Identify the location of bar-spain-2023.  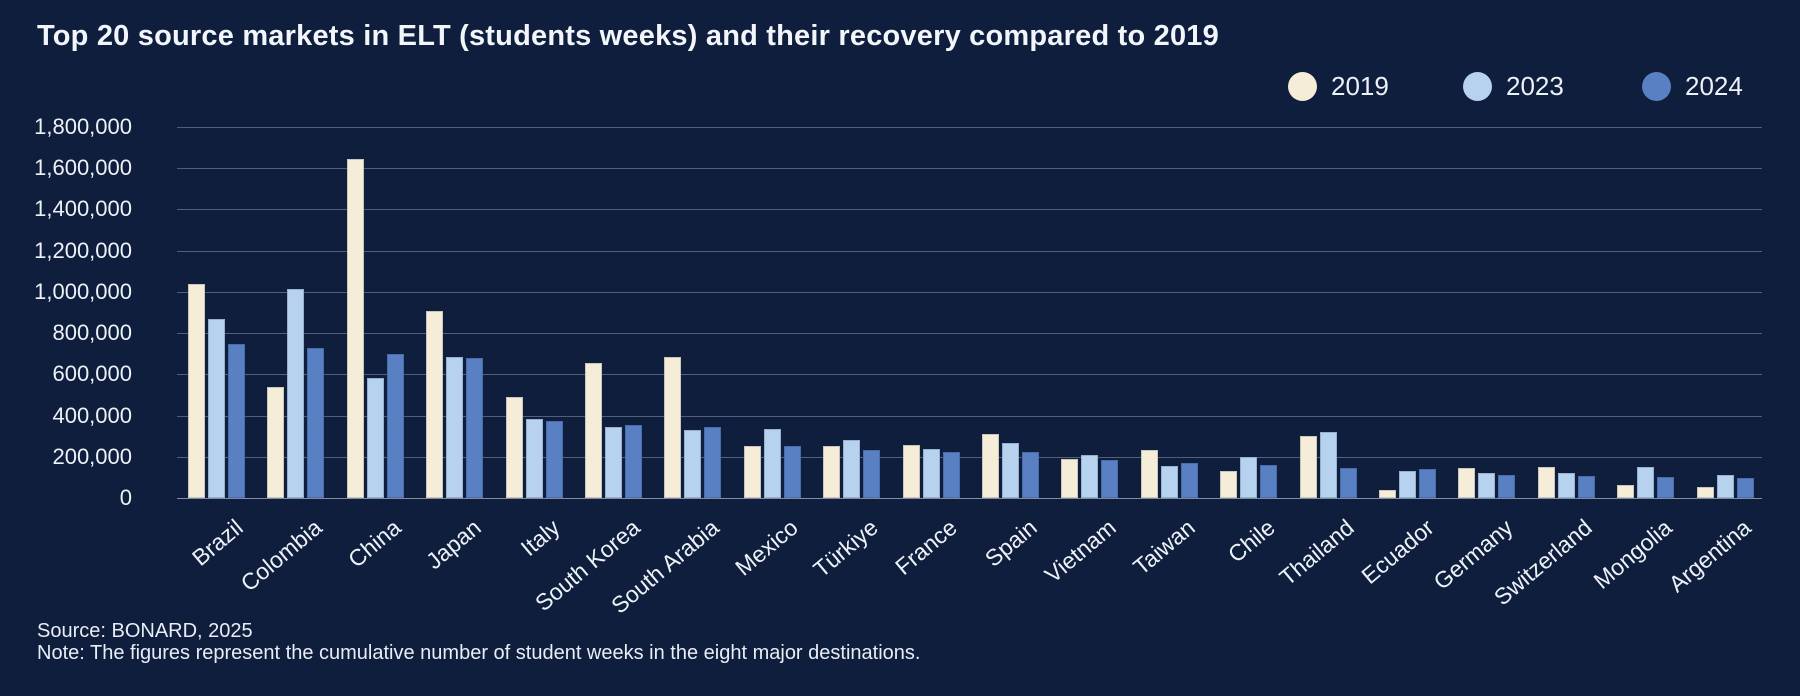
(1010, 470).